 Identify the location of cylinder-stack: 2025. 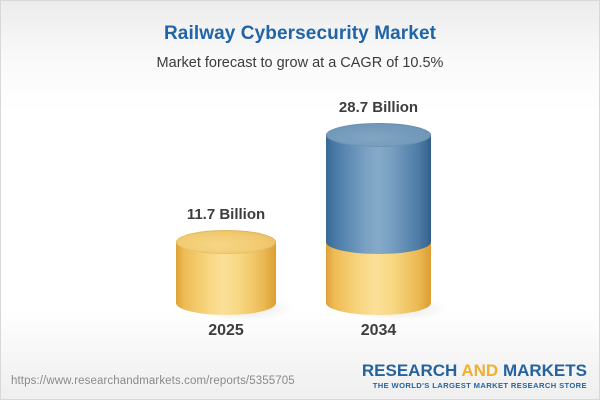
(239, 284).